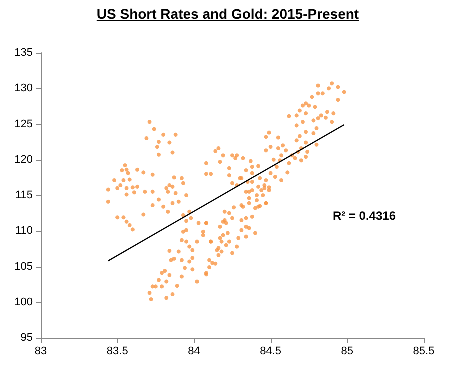 The height and width of the screenshot is (372, 456). Describe the element at coordinates (23, 53) in the screenshot. I see `y-tick-label: 135` at that location.